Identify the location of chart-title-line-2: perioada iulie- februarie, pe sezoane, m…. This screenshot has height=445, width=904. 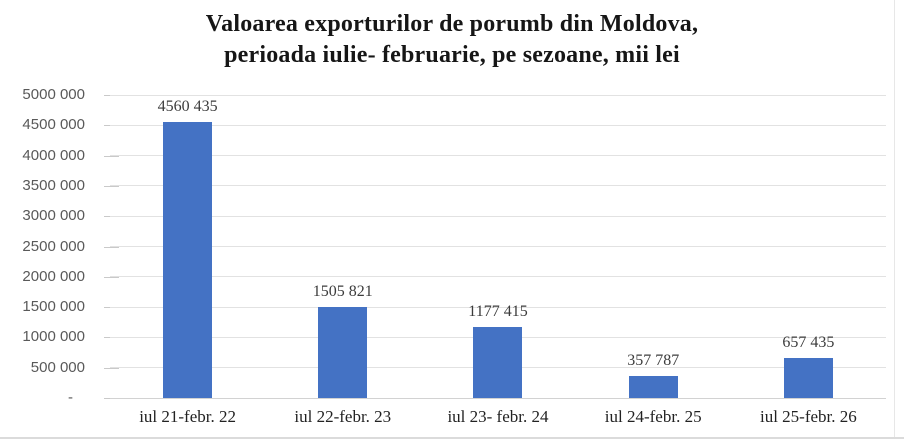
(452, 55).